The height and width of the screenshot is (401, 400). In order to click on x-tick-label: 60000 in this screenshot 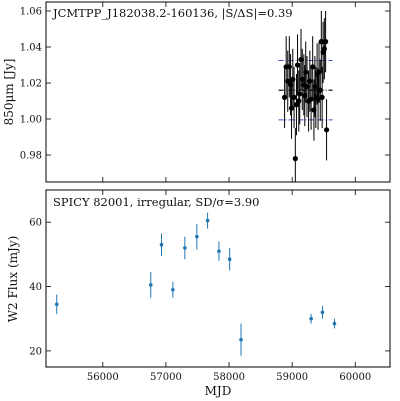, I will do `click(355, 377)`.